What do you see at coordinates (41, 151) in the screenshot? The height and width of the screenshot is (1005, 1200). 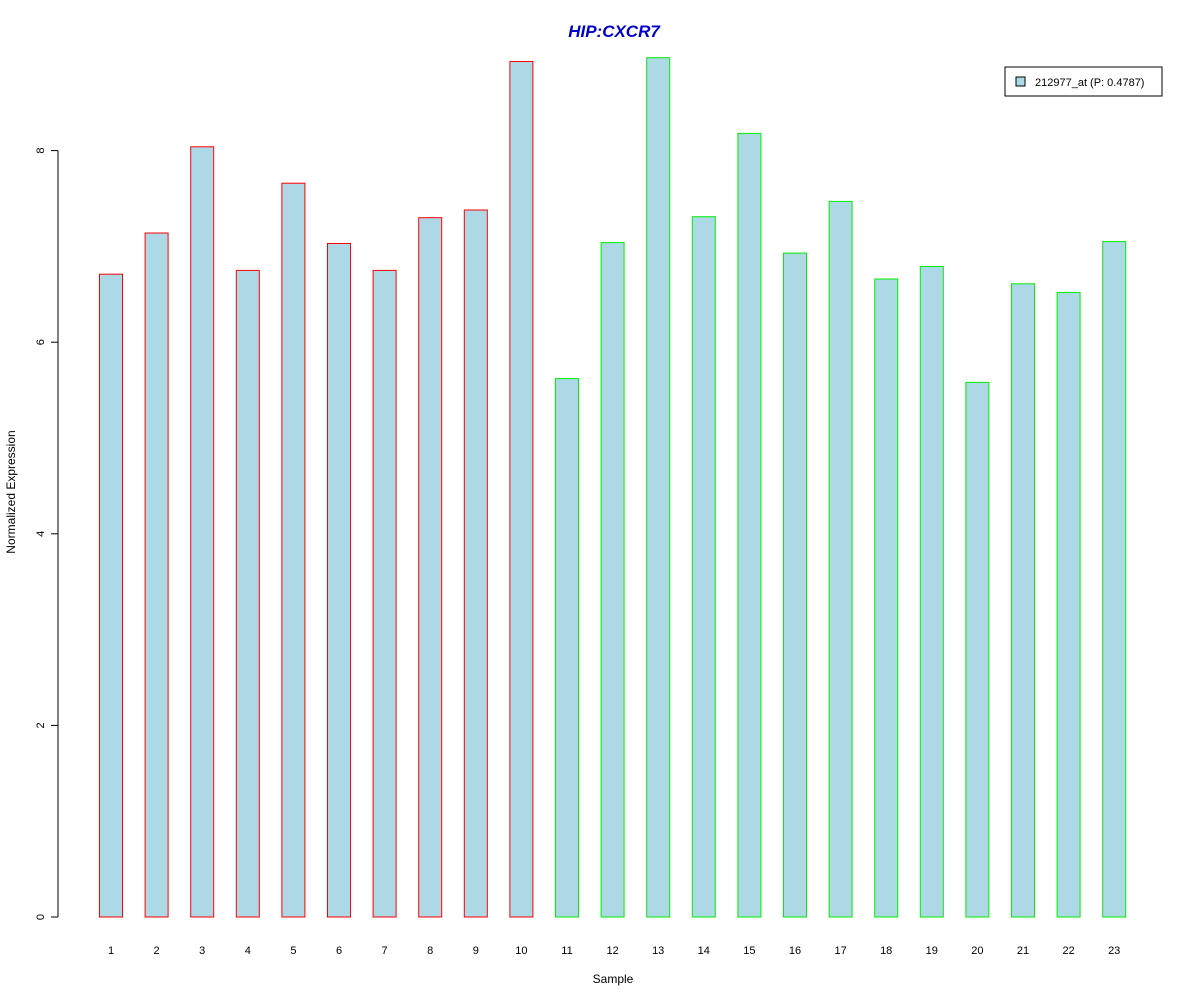 I see `y-tick-label: 8` at bounding box center [41, 151].